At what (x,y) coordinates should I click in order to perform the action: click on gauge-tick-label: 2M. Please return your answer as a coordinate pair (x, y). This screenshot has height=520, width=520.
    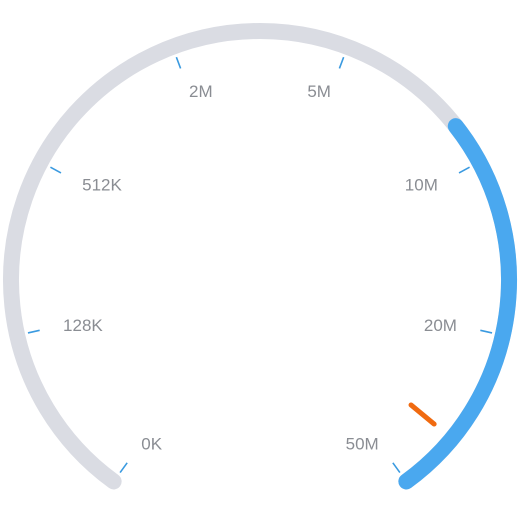
    Looking at the image, I should click on (201, 91).